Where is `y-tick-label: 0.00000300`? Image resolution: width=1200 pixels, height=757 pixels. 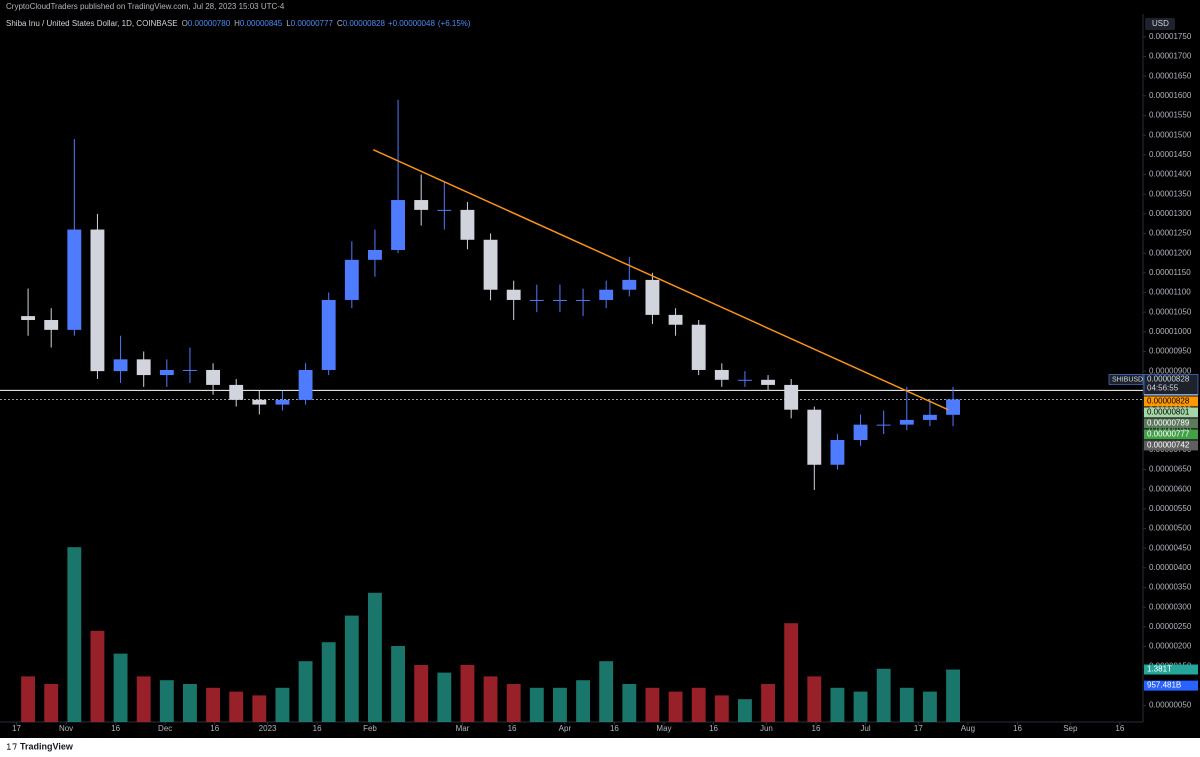
y-tick-label: 0.00000300 is located at coordinates (1170, 606).